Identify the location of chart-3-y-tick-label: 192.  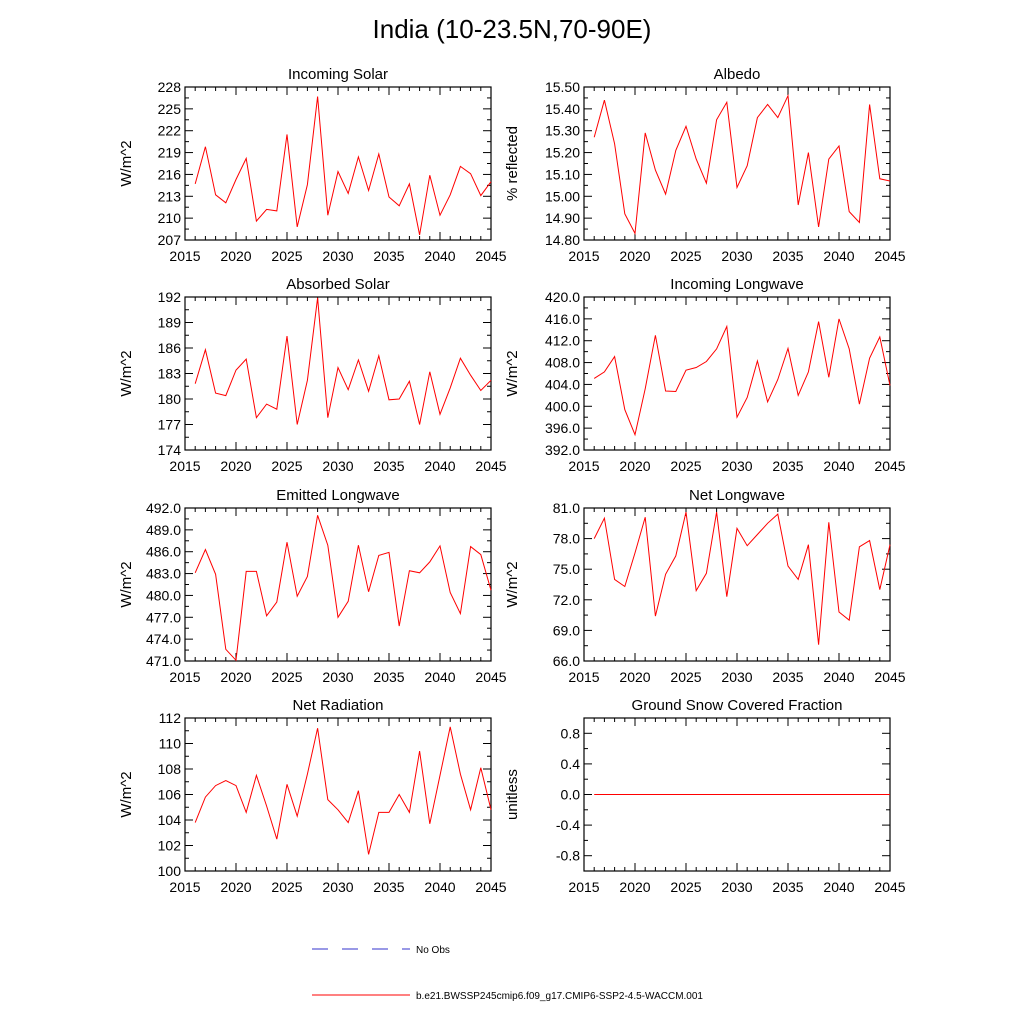
(170, 297).